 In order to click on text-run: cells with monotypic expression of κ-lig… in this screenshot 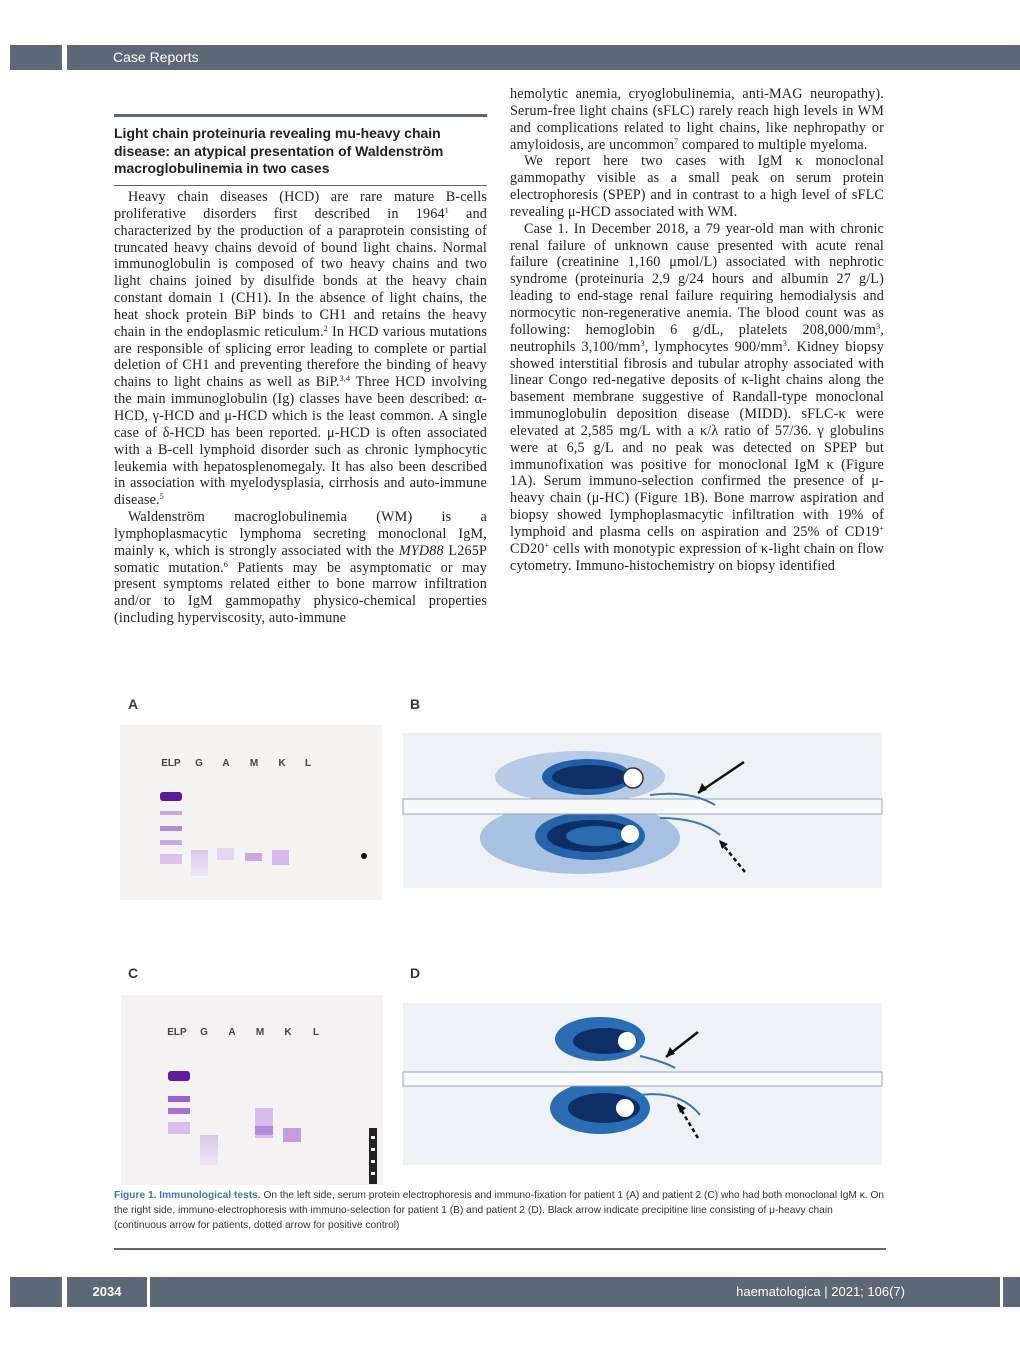, I will do `click(697, 557)`.